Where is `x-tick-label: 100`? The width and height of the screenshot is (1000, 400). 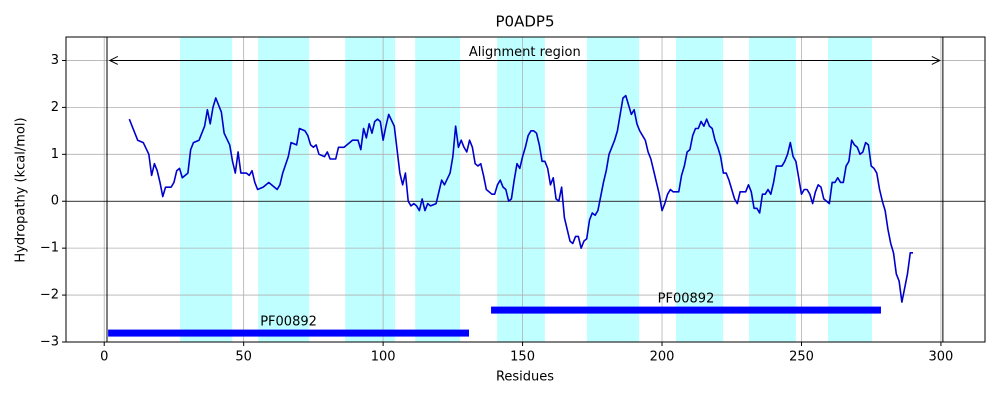
x-tick-label: 100 is located at coordinates (383, 357).